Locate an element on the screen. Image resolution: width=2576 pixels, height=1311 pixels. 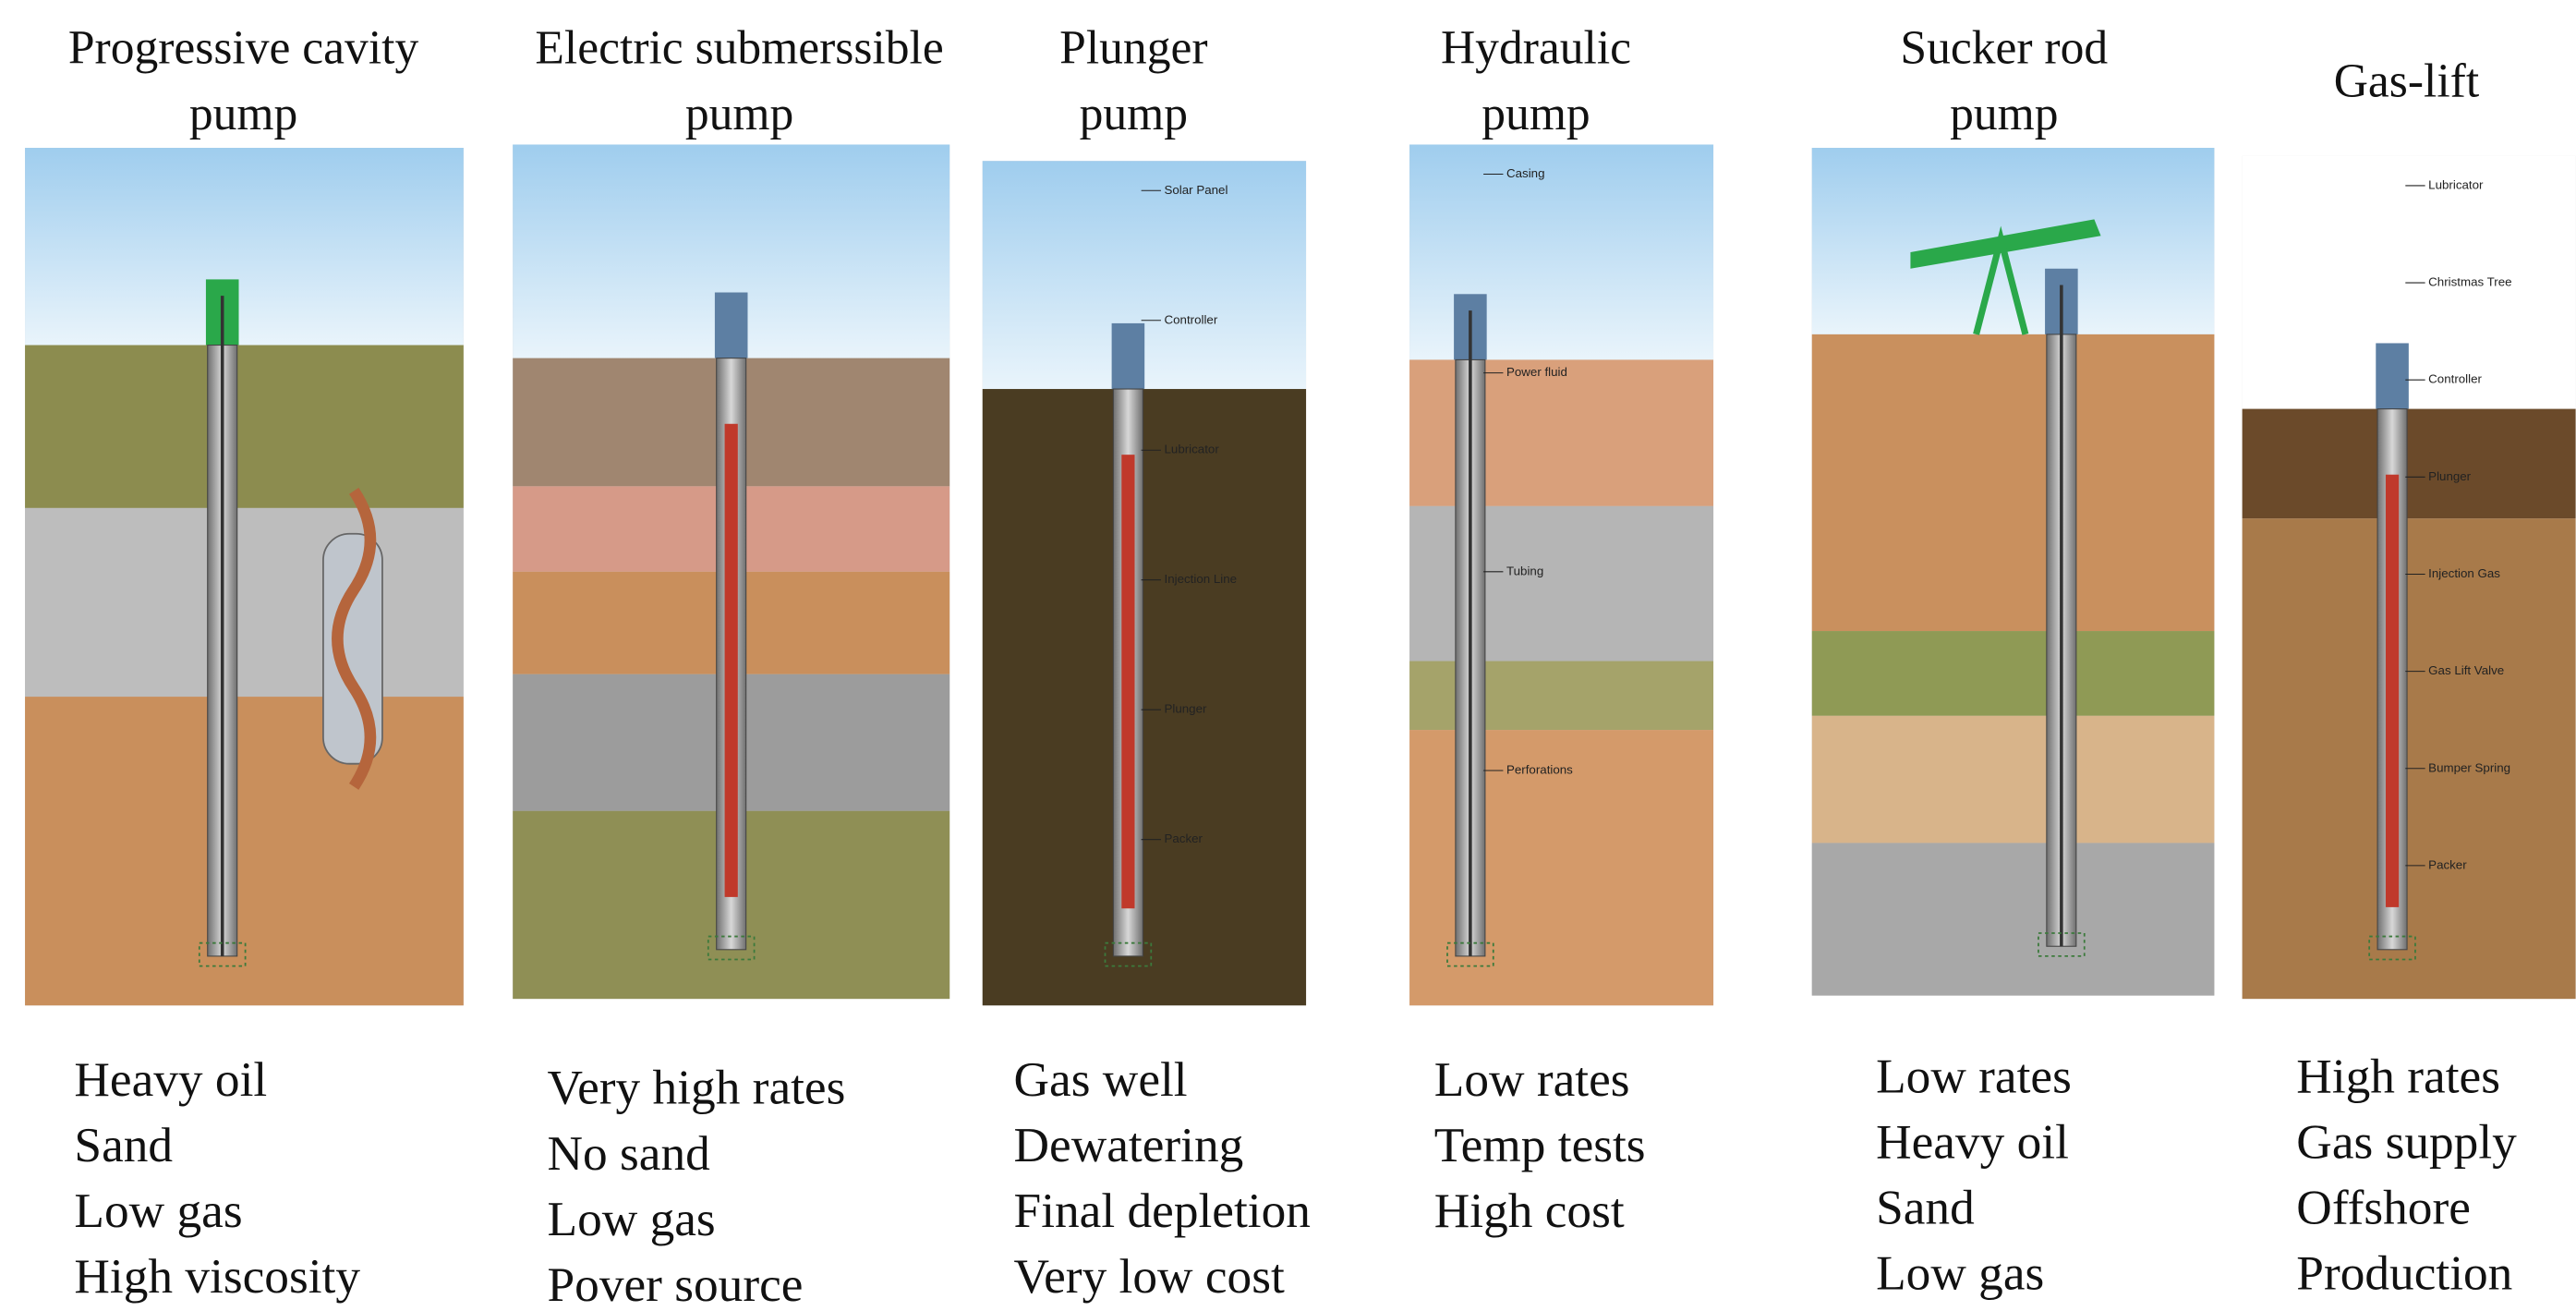
pumpjack is located at coordinates (2005, 244).